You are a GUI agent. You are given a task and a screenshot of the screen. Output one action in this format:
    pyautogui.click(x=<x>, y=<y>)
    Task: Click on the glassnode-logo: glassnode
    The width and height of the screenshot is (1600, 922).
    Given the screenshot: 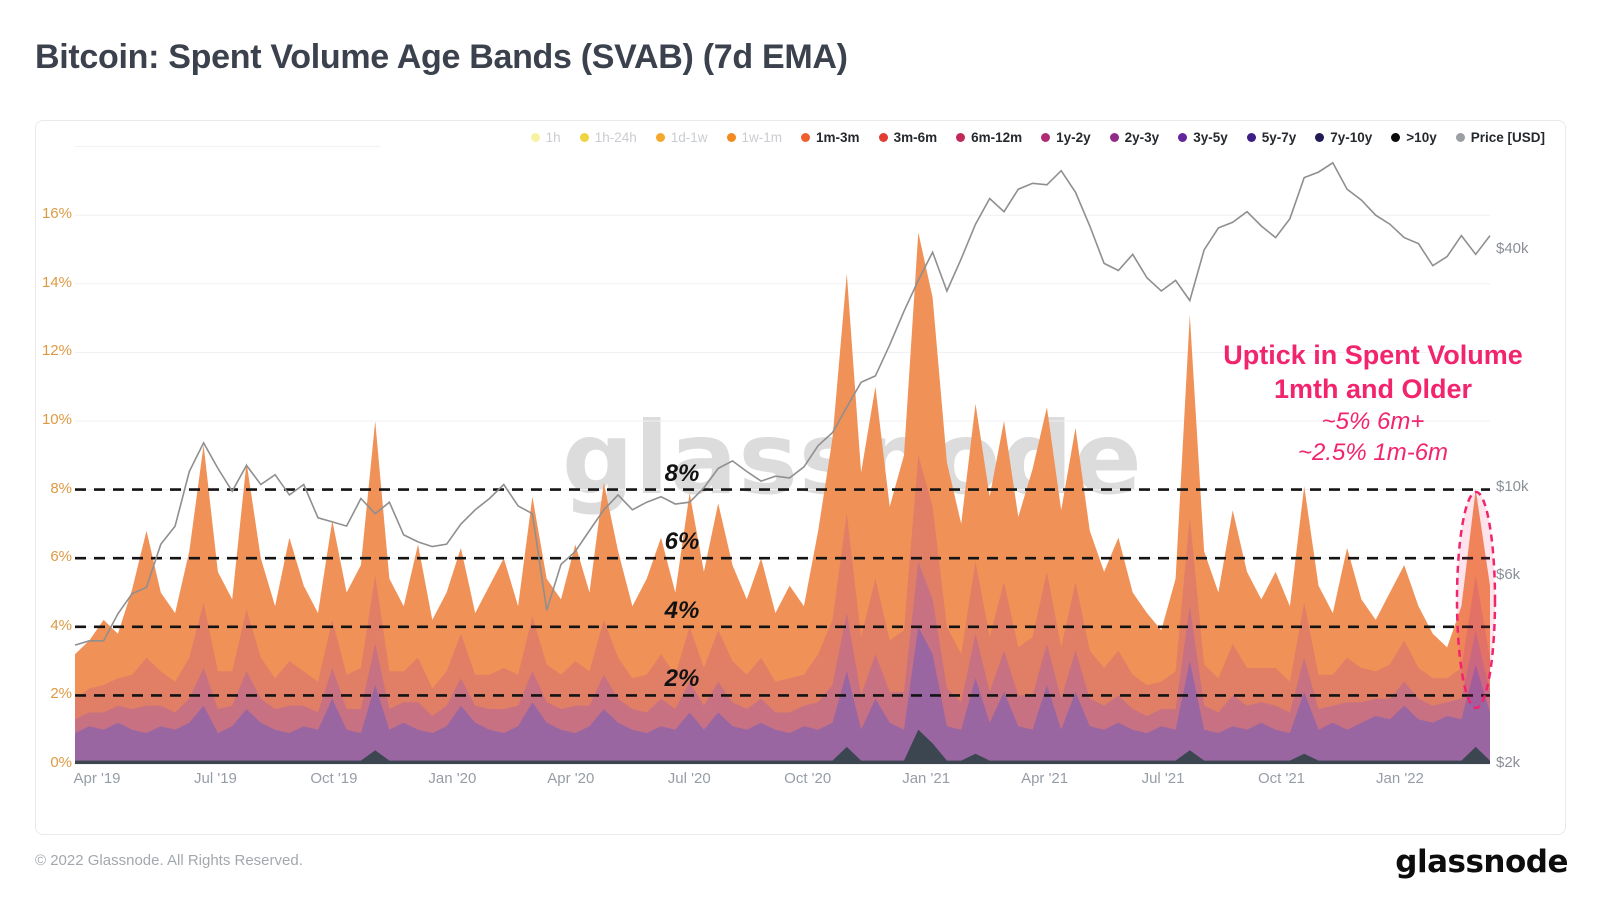 What is the action you would take?
    pyautogui.click(x=1481, y=862)
    